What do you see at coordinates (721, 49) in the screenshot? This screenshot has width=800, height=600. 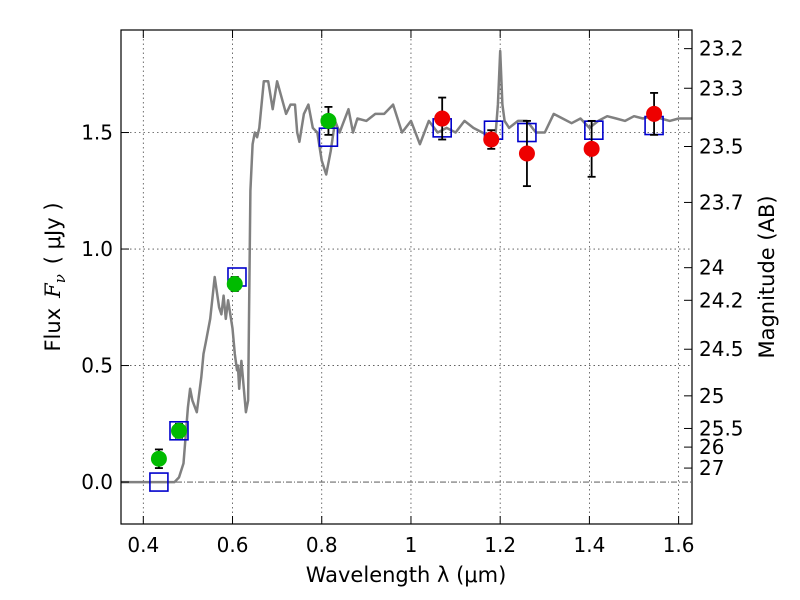 I see `mag-tick-label-0: 23.2` at bounding box center [721, 49].